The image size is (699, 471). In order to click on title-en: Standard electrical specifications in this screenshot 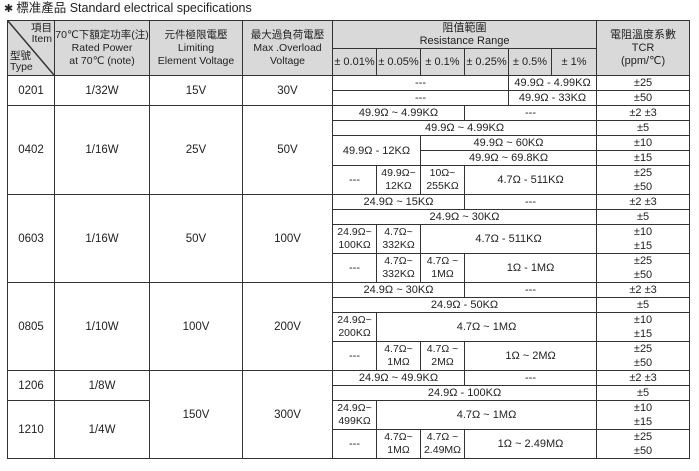, I will do `click(160, 8)`.